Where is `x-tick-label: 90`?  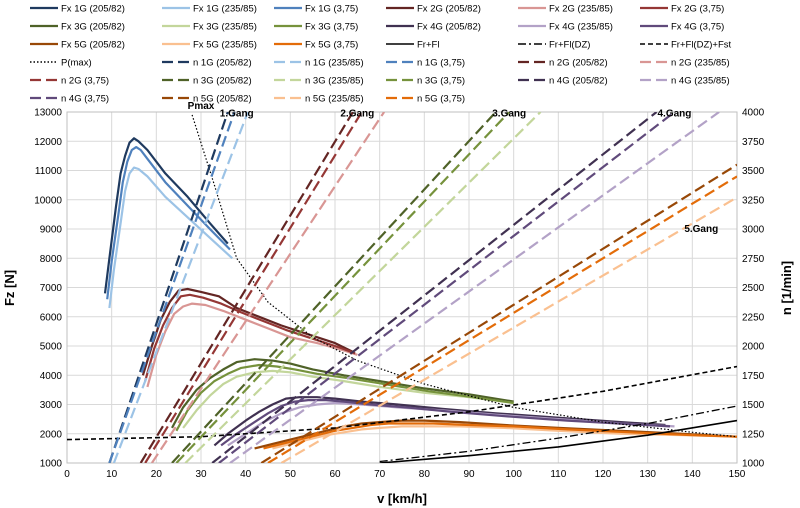 x-tick-label: 90 is located at coordinates (469, 474).